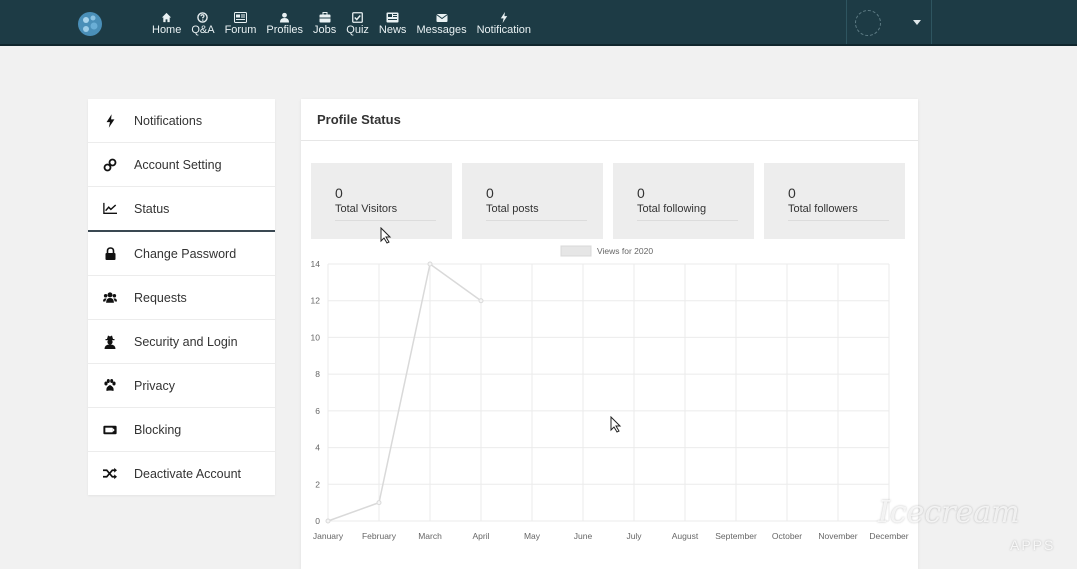 The image size is (1077, 569). Describe the element at coordinates (837, 536) in the screenshot. I see `x-tick-label: November` at that location.